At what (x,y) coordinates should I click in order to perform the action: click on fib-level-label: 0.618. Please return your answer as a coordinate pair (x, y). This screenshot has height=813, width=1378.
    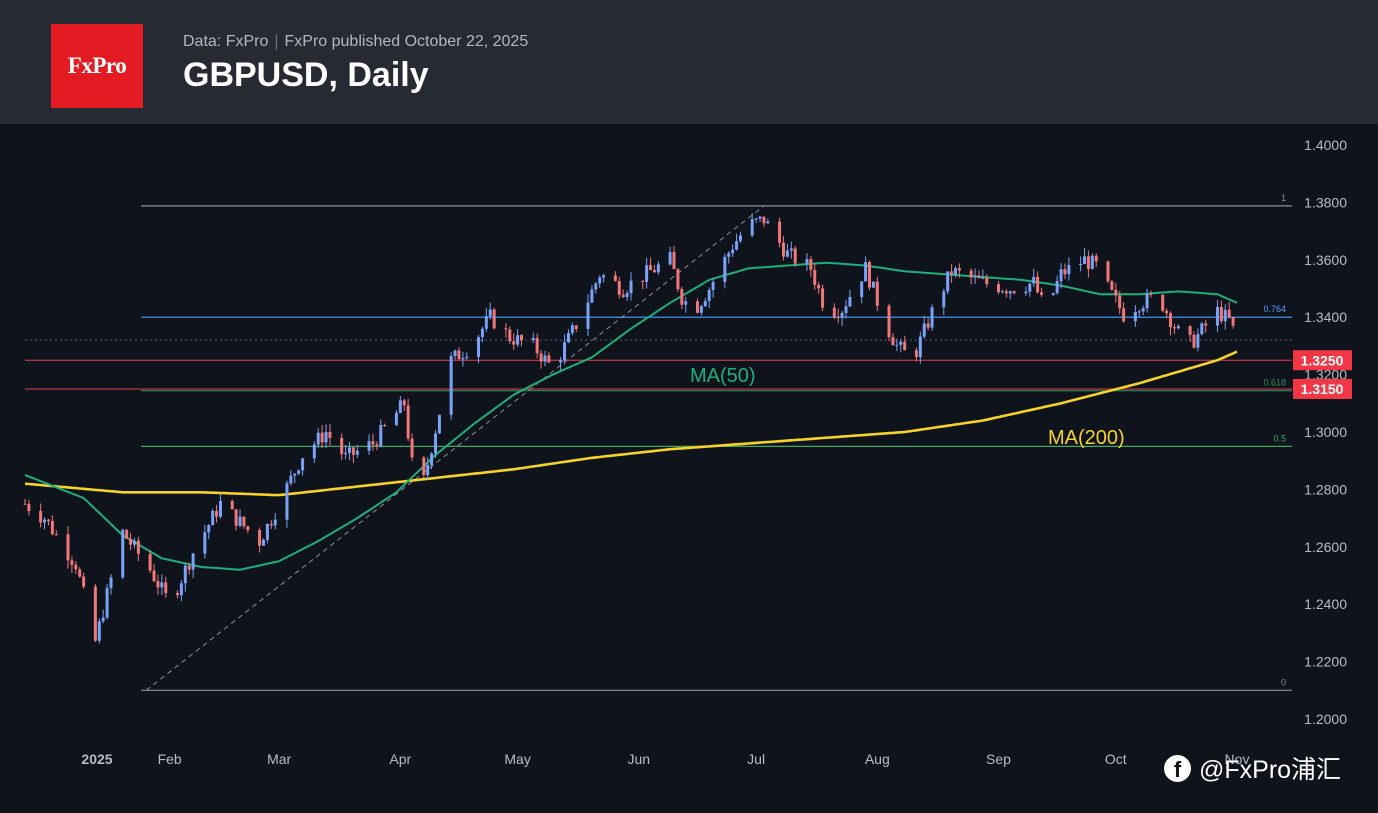
    Looking at the image, I should click on (1274, 383).